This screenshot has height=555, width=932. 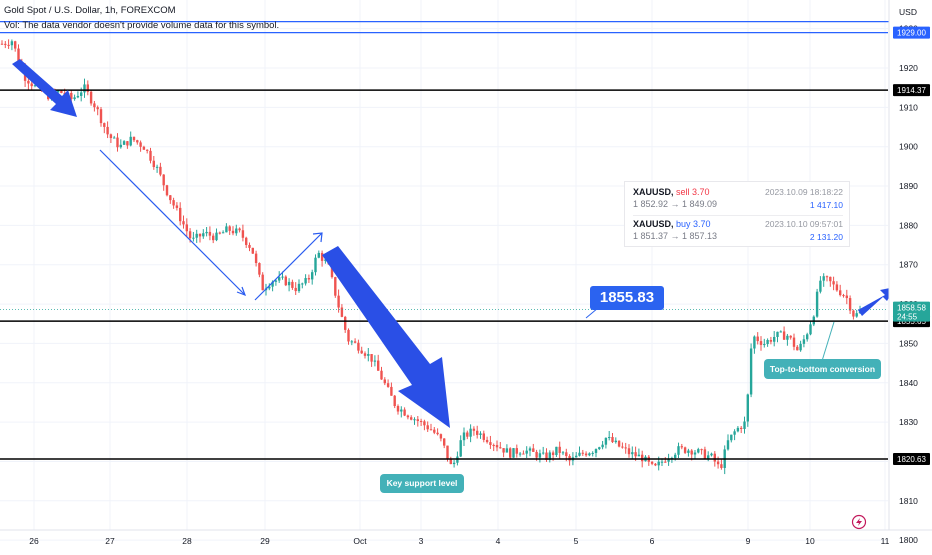 I want to click on trend-line-down, so click(x=172, y=222).